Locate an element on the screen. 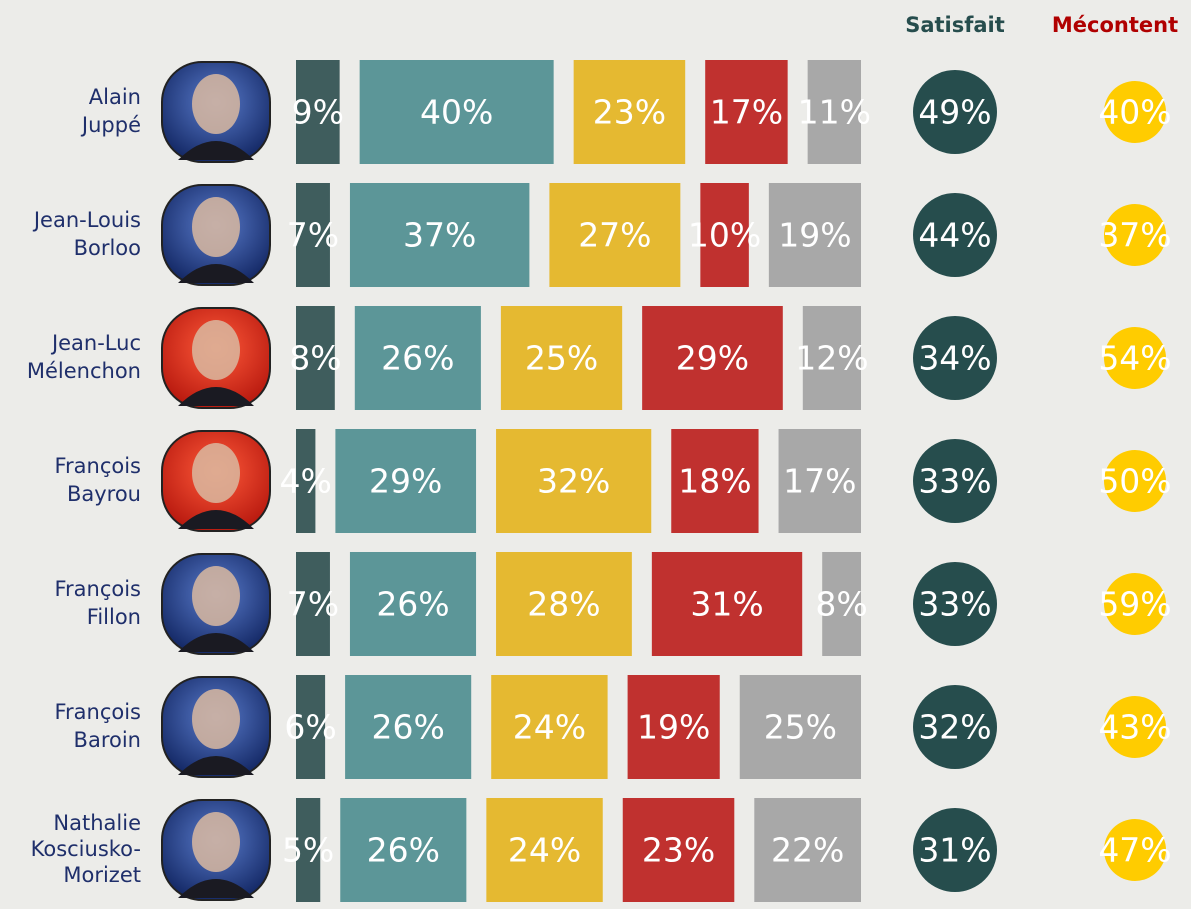 The height and width of the screenshot is (909, 1191). candidate-name: Alain is located at coordinates (115, 97).